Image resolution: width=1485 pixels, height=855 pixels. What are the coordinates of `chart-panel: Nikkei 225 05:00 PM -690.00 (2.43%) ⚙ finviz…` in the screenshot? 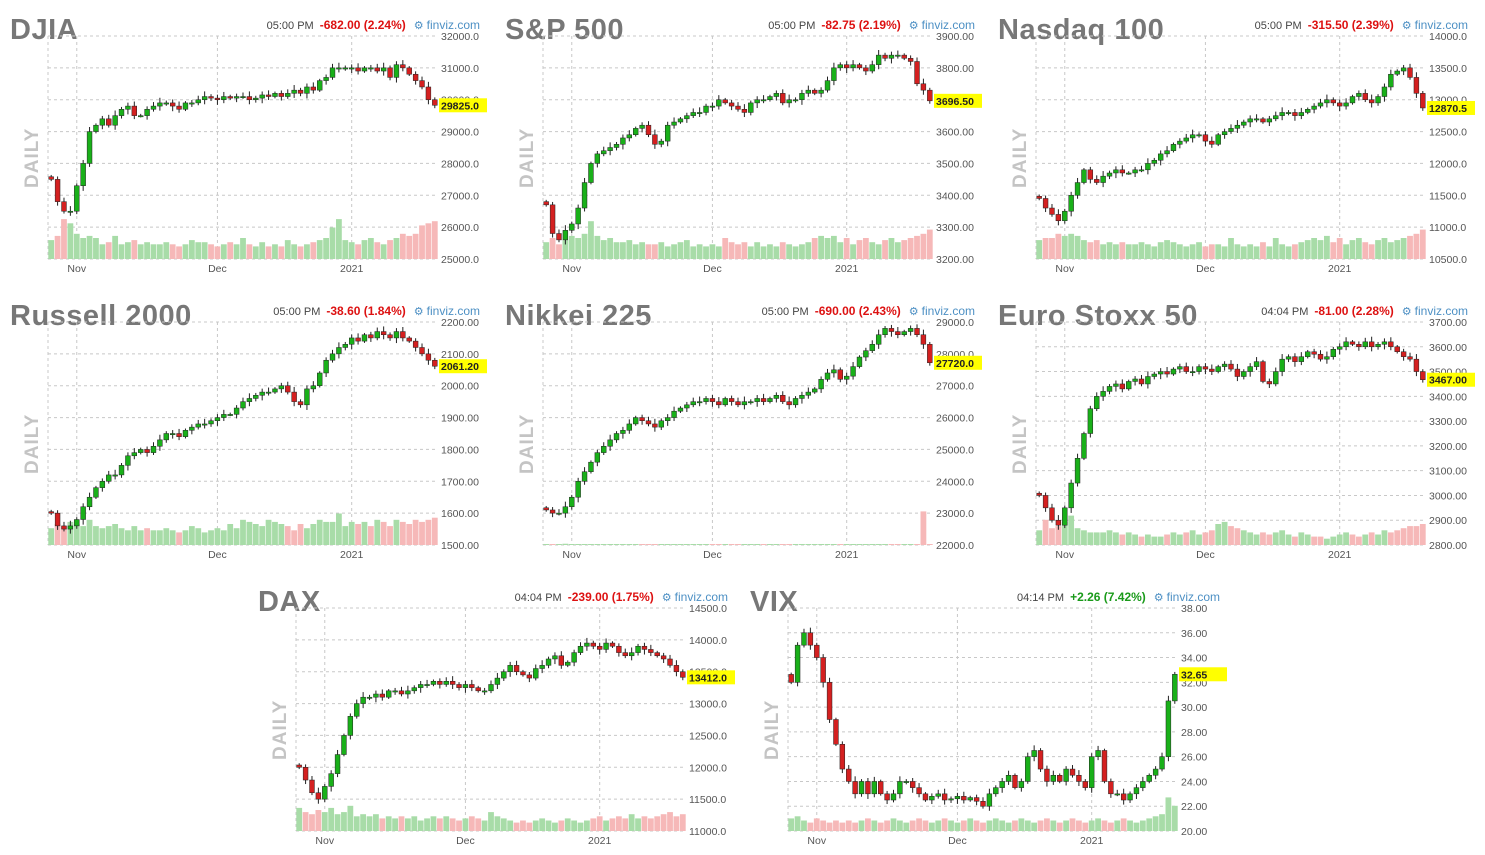 It's located at (744, 428).